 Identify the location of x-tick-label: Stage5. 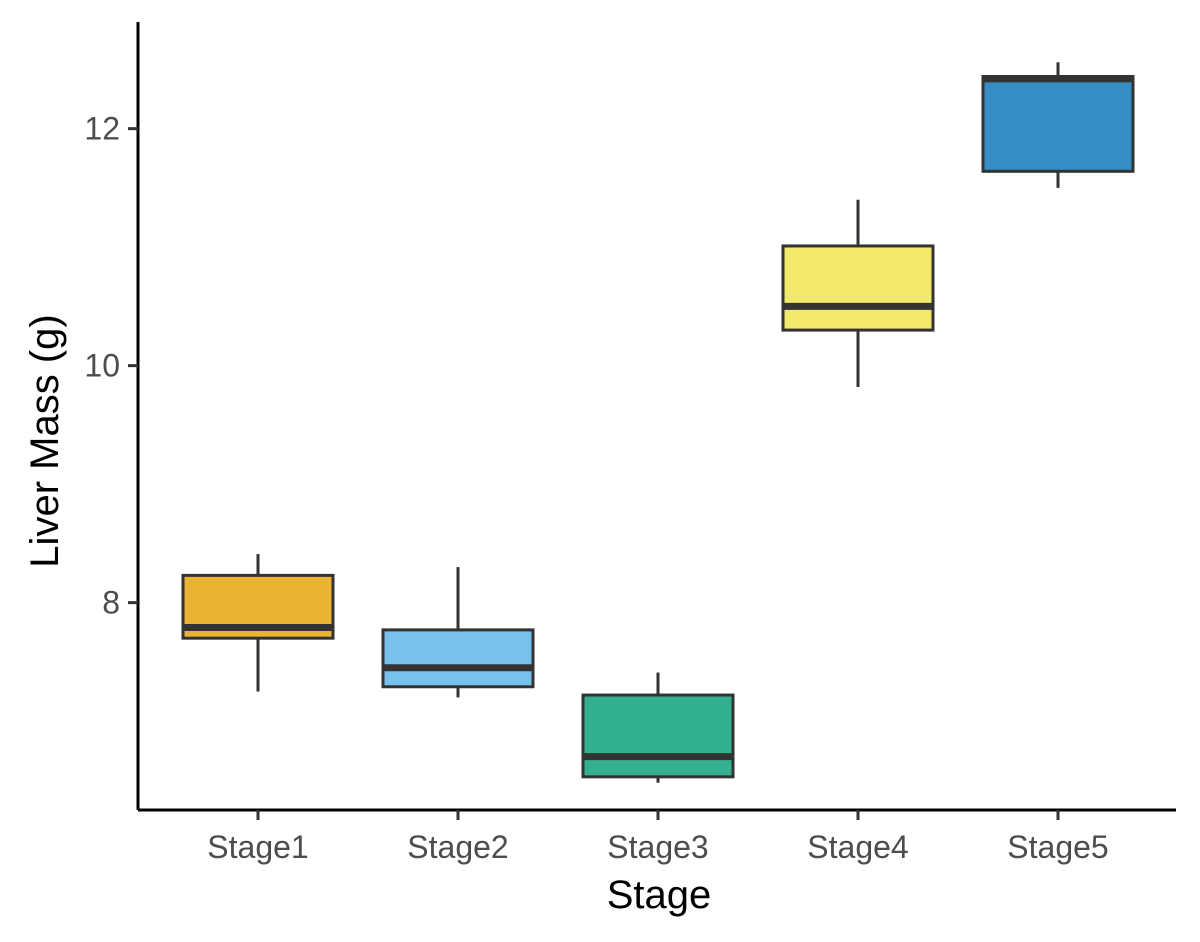
(1057, 847).